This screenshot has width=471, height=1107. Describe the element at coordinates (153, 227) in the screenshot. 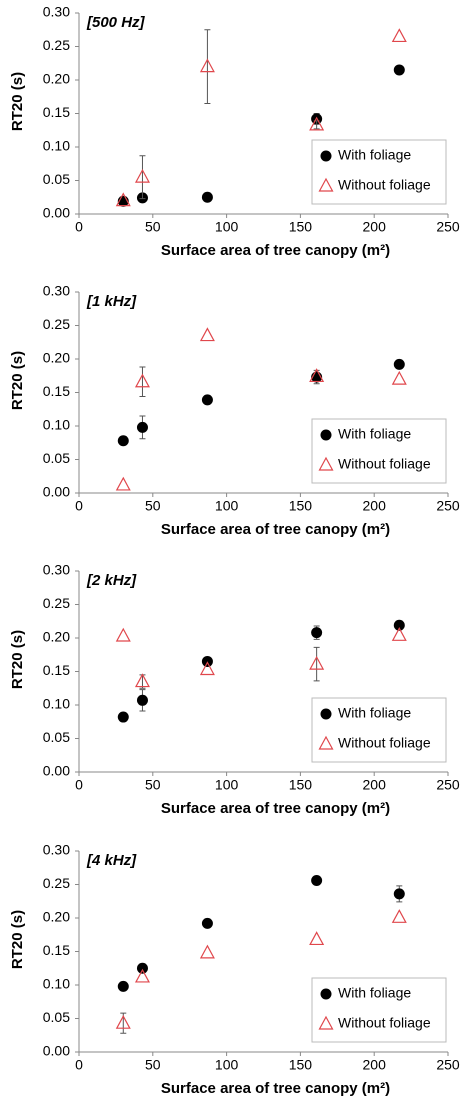

I see `x-tick-label: 50` at that location.